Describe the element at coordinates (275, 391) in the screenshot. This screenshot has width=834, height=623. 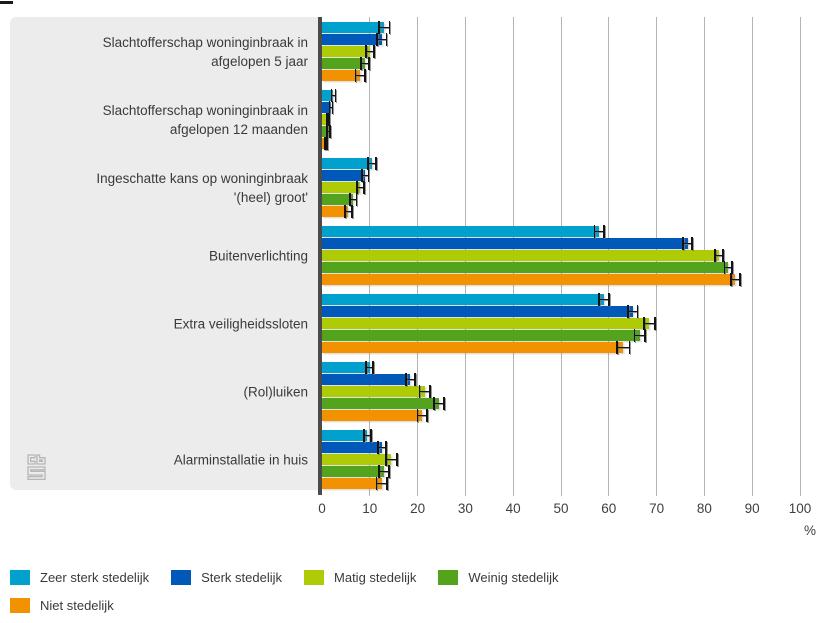
I see `category-label: (Rol)luiken` at that location.